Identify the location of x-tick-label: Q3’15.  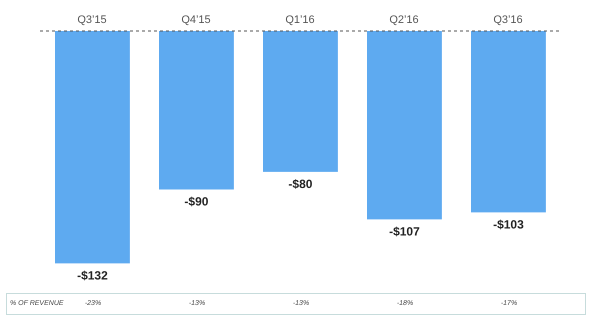
(92, 20).